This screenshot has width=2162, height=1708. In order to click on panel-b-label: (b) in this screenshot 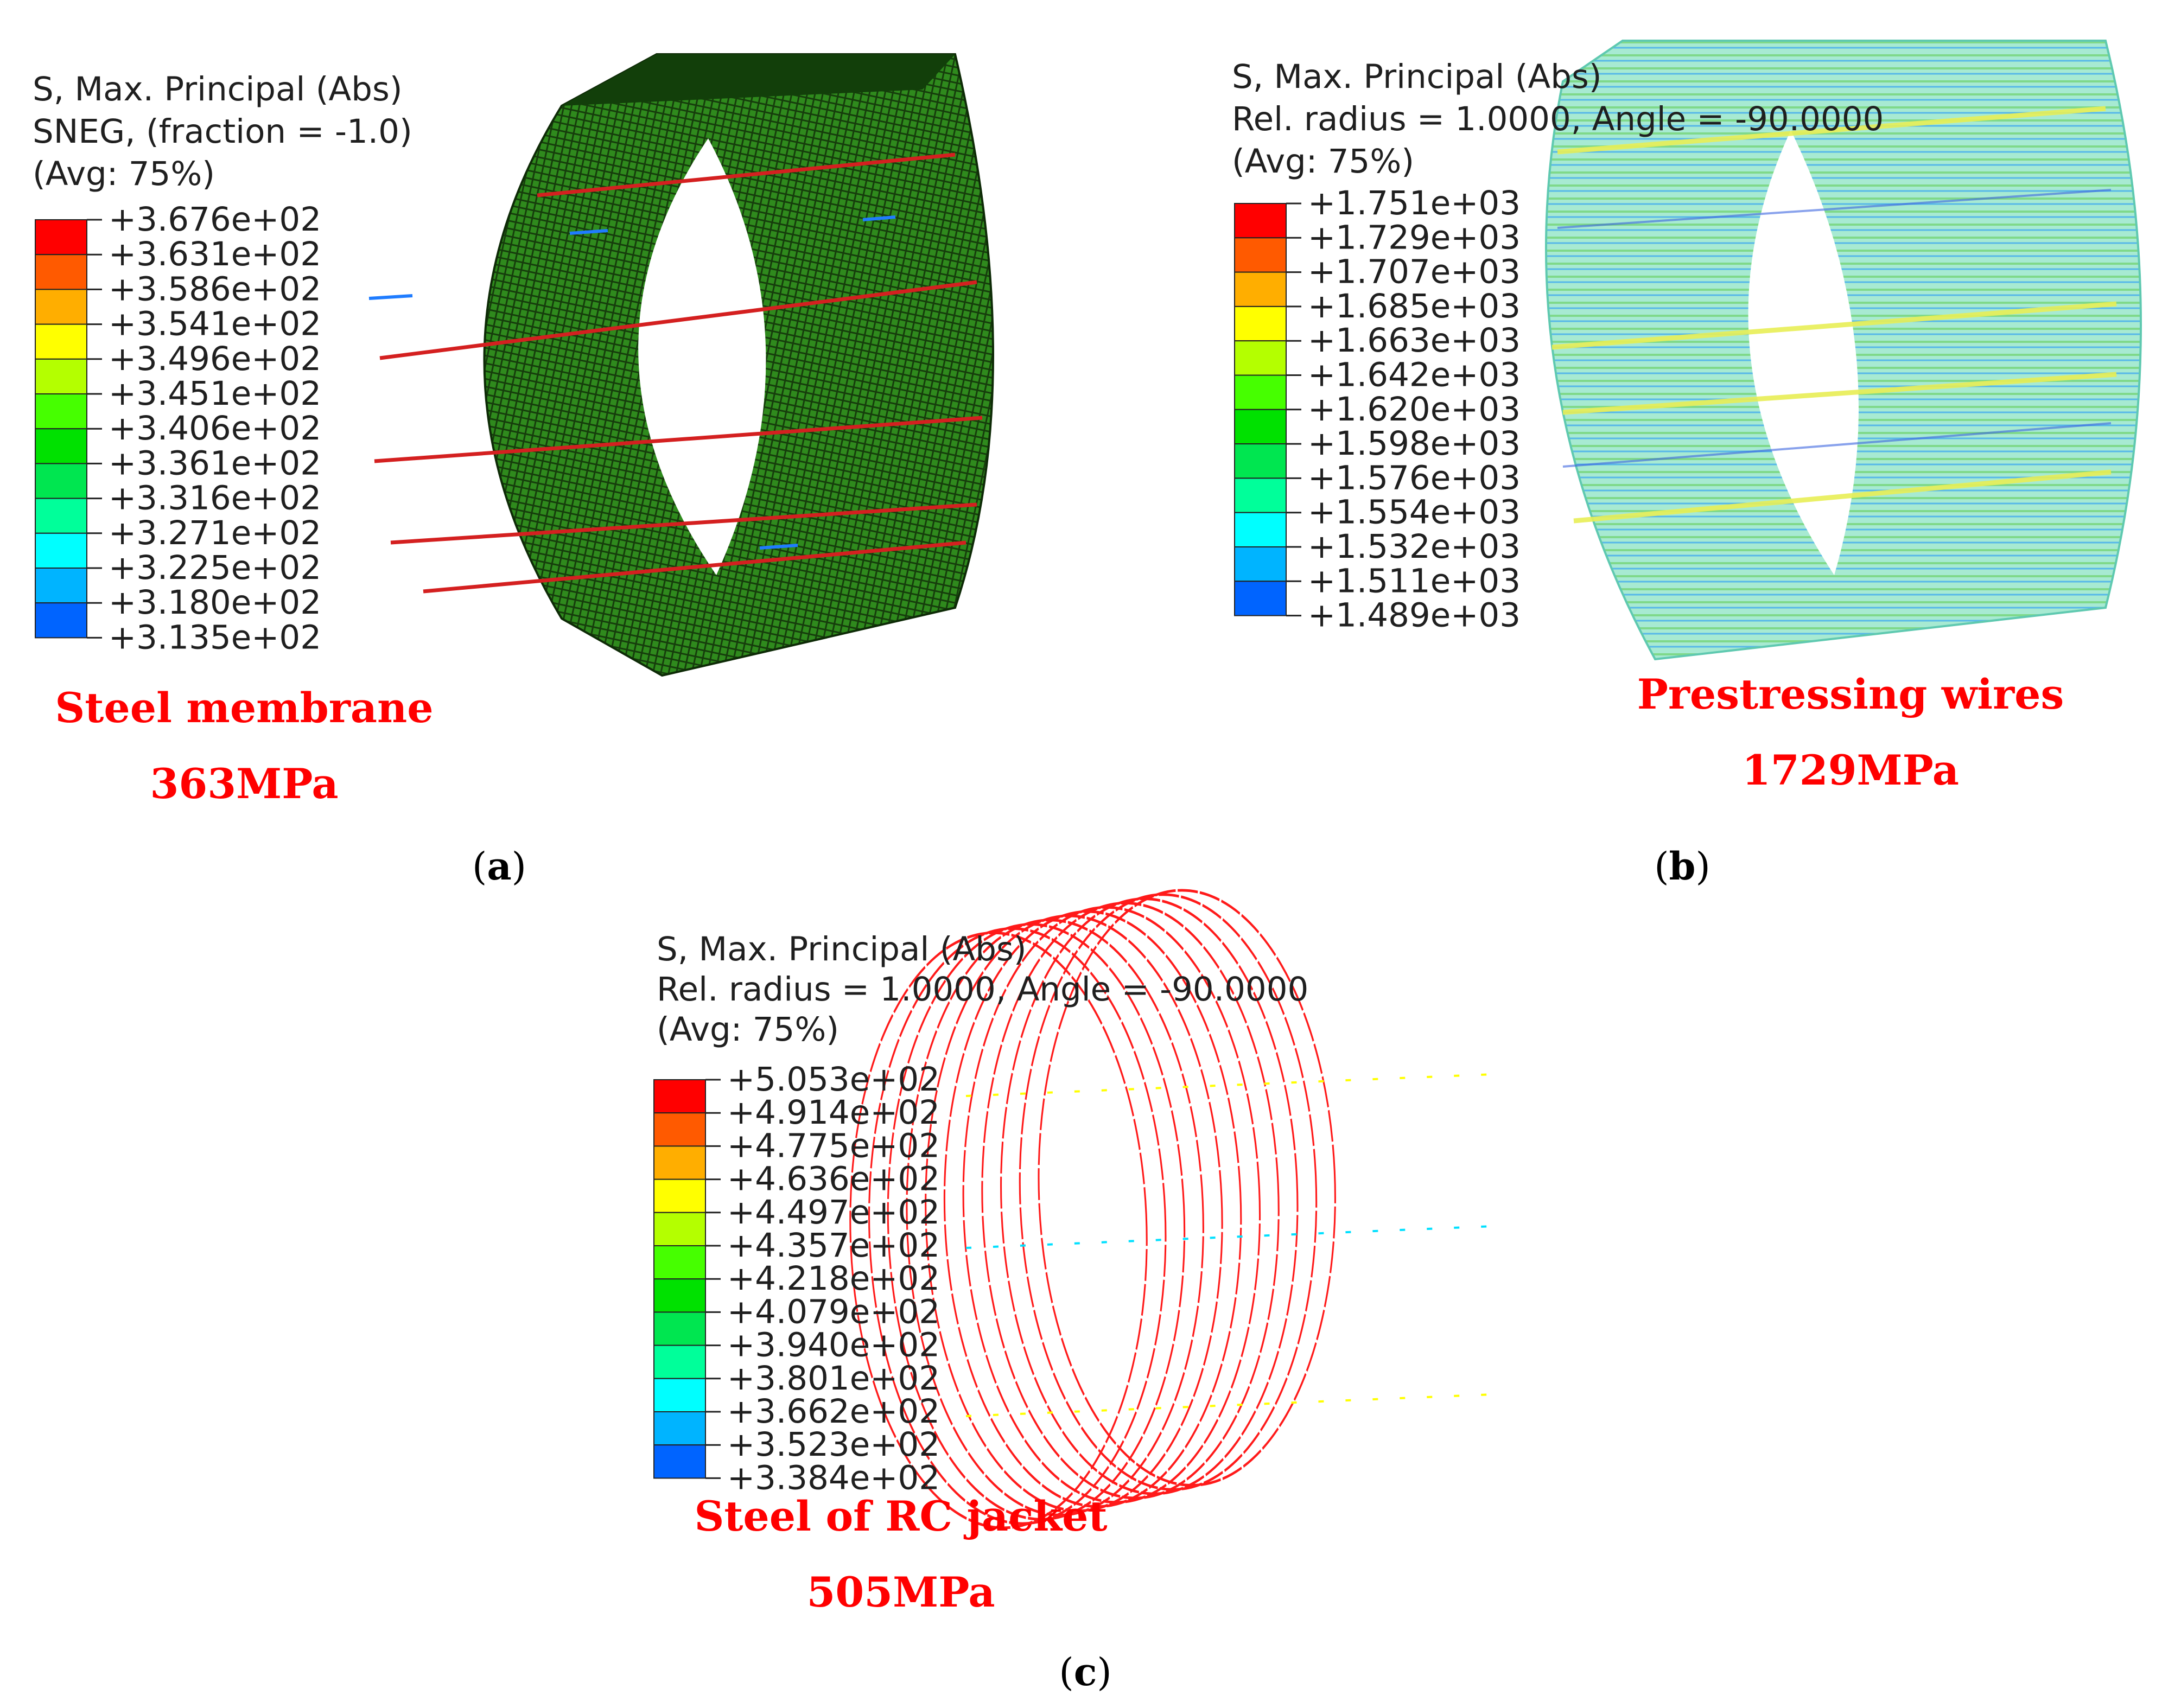, I will do `click(1682, 866)`.